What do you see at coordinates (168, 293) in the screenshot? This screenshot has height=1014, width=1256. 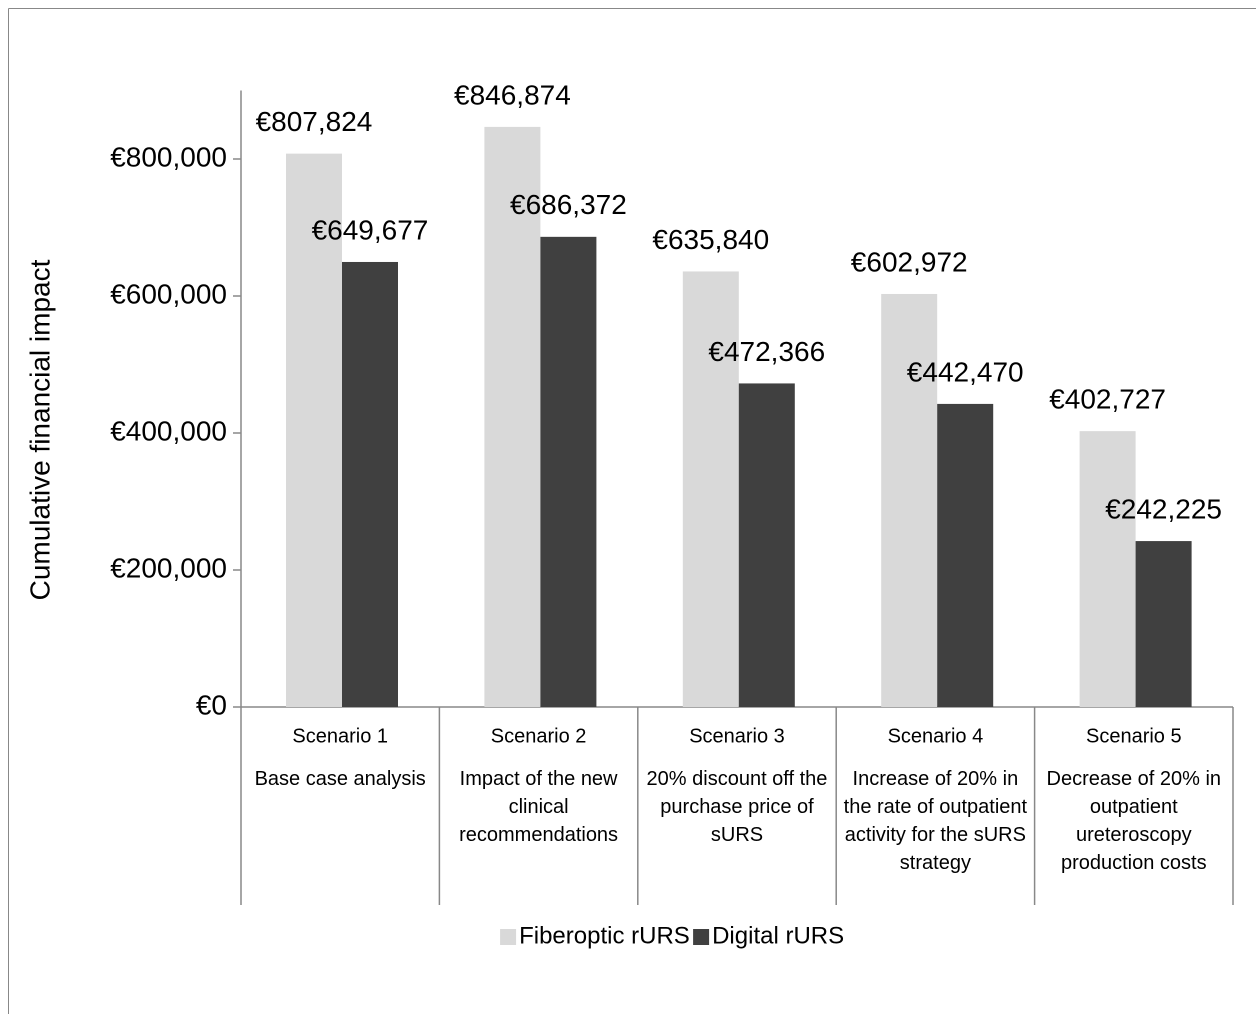 I see `y-tick-label: €600,000` at bounding box center [168, 293].